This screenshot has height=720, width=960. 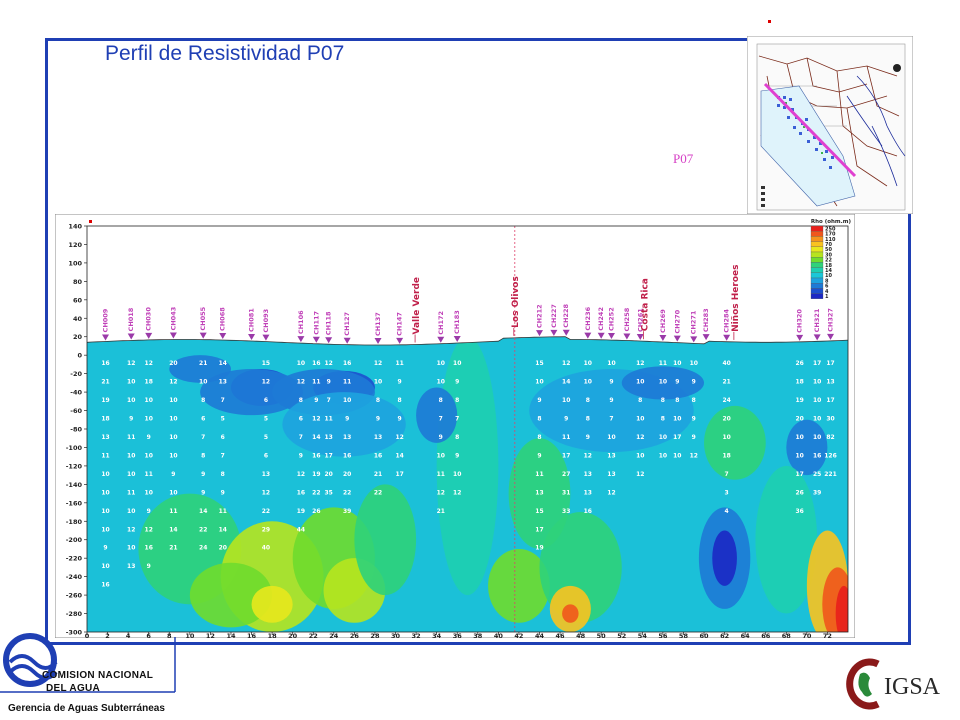 What do you see at coordinates (828, 245) in the screenshot?
I see `legend-level: 70` at bounding box center [828, 245].